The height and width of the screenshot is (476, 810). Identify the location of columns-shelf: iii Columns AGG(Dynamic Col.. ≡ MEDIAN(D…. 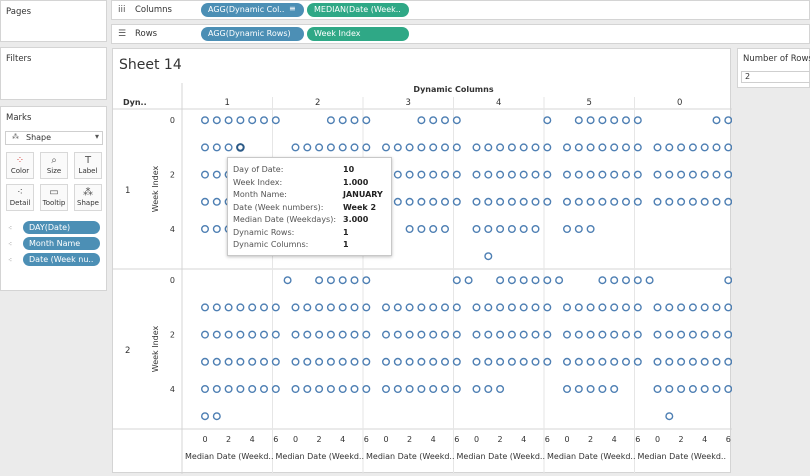
(460, 10).